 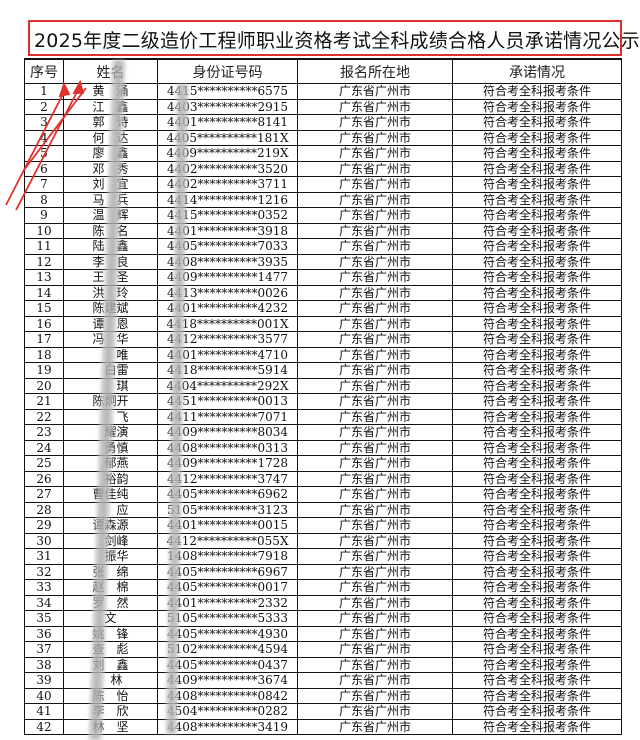 I want to click on table-row: 33 赵 棉 4405**********0017 广东省广州市 符合考全科报考条件, so click(x=323, y=587).